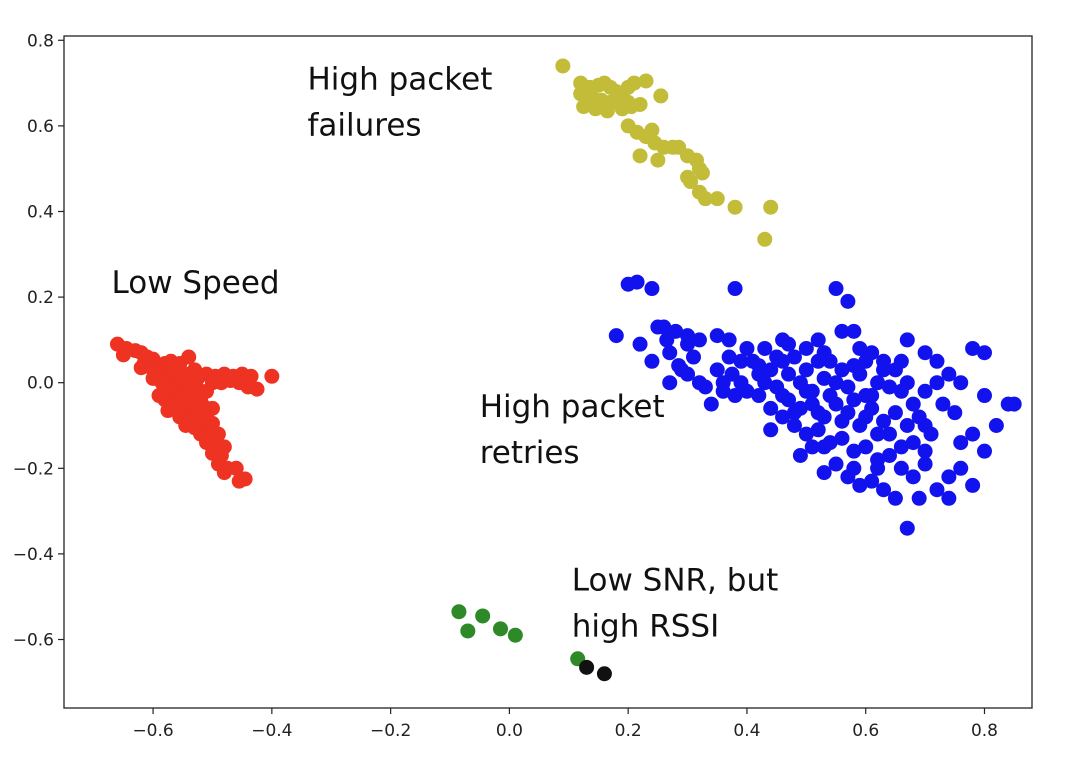  Describe the element at coordinates (38, 341) in the screenshot. I see `y-axis: 0.8 0.6 0.4 0.2 0.0 −0.2 −0.4 −0.6` at that location.